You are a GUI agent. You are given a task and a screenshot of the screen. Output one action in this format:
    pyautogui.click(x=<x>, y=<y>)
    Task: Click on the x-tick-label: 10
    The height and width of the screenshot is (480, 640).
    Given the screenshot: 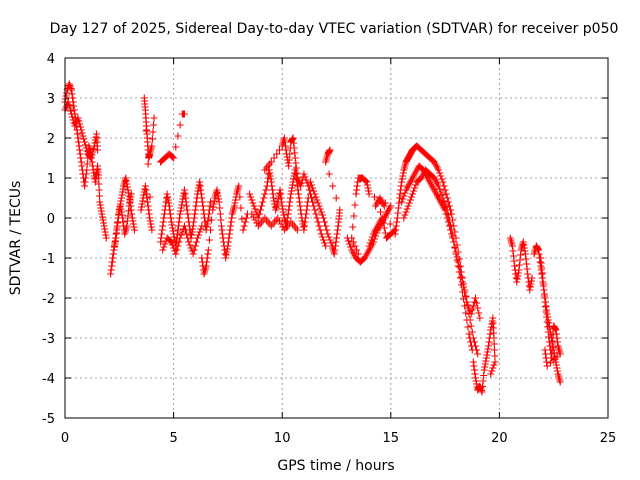 What is the action you would take?
    pyautogui.click(x=282, y=438)
    